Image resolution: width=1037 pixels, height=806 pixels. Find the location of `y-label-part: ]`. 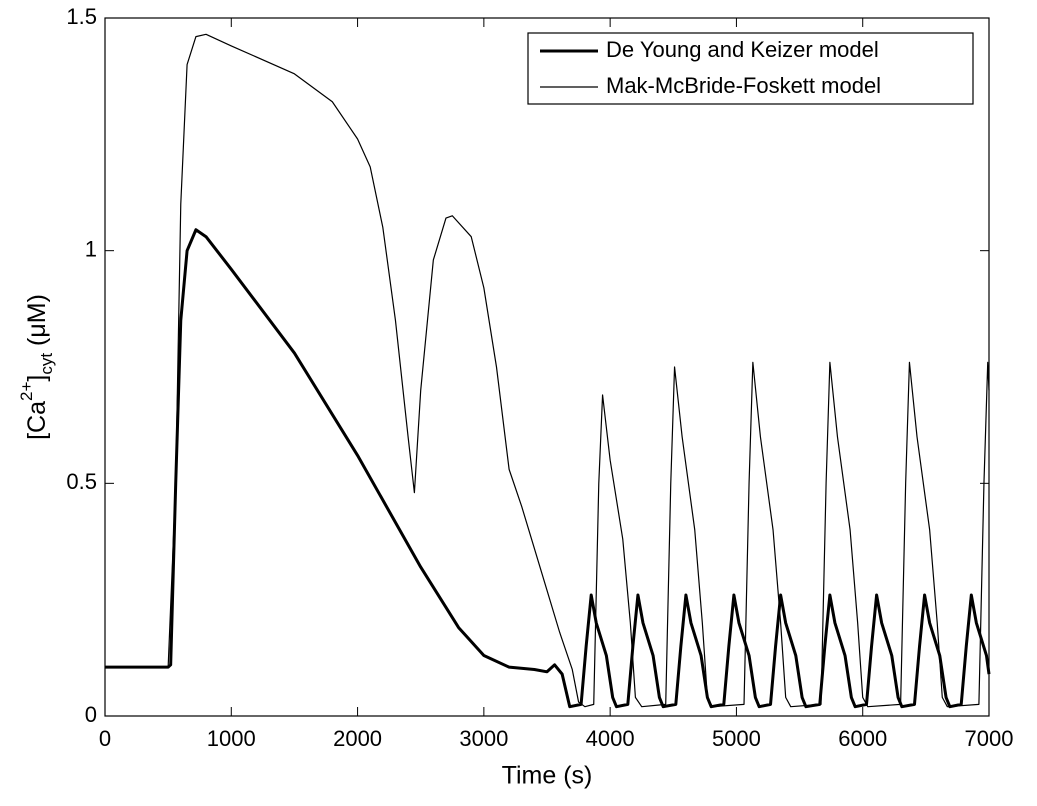

y-label-part: ] is located at coordinates (37, 378).